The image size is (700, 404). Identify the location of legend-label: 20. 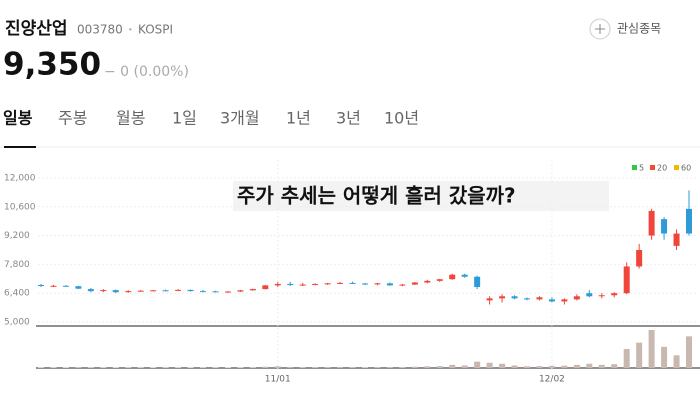
(662, 168).